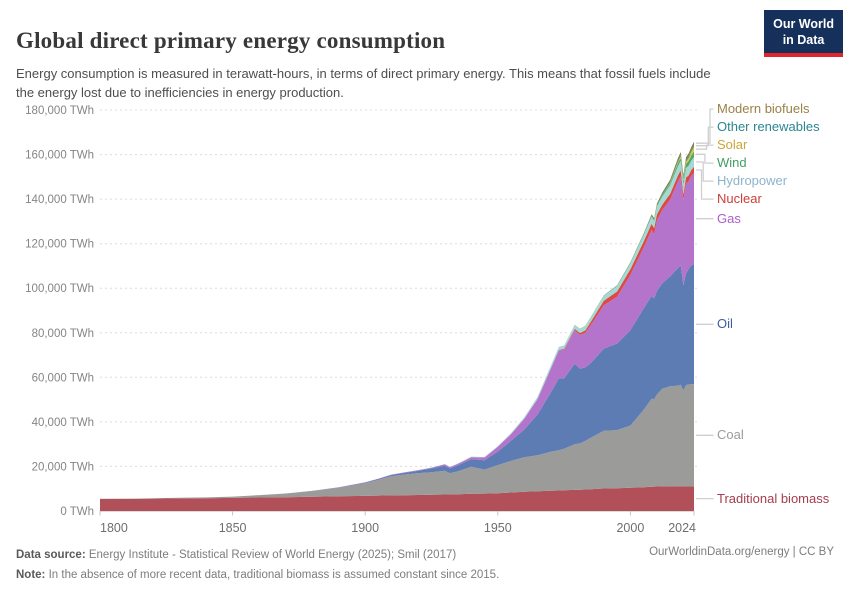  I want to click on legend-label-traditional-biomass: Traditional biomass, so click(773, 498).